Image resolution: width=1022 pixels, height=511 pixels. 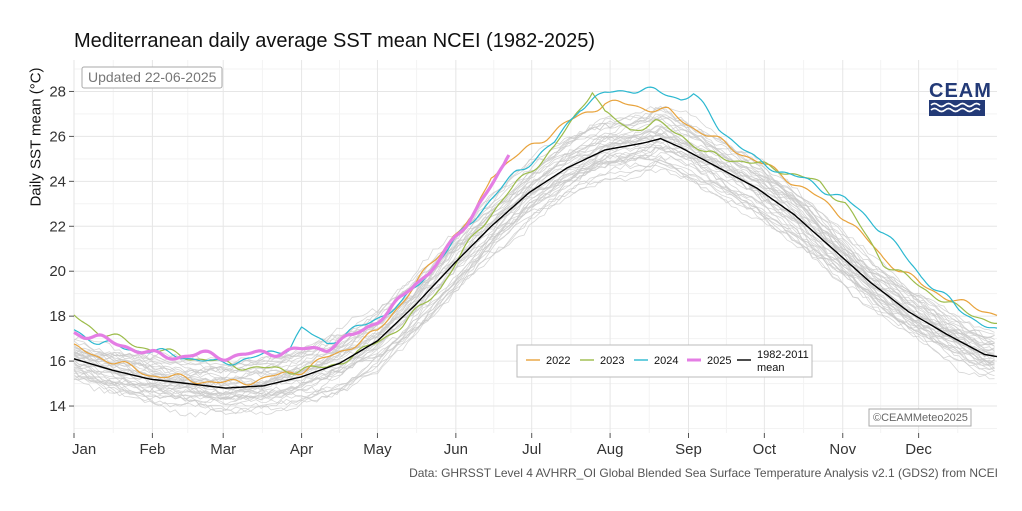 I want to click on x-tick-label: Jan, so click(x=84, y=449).